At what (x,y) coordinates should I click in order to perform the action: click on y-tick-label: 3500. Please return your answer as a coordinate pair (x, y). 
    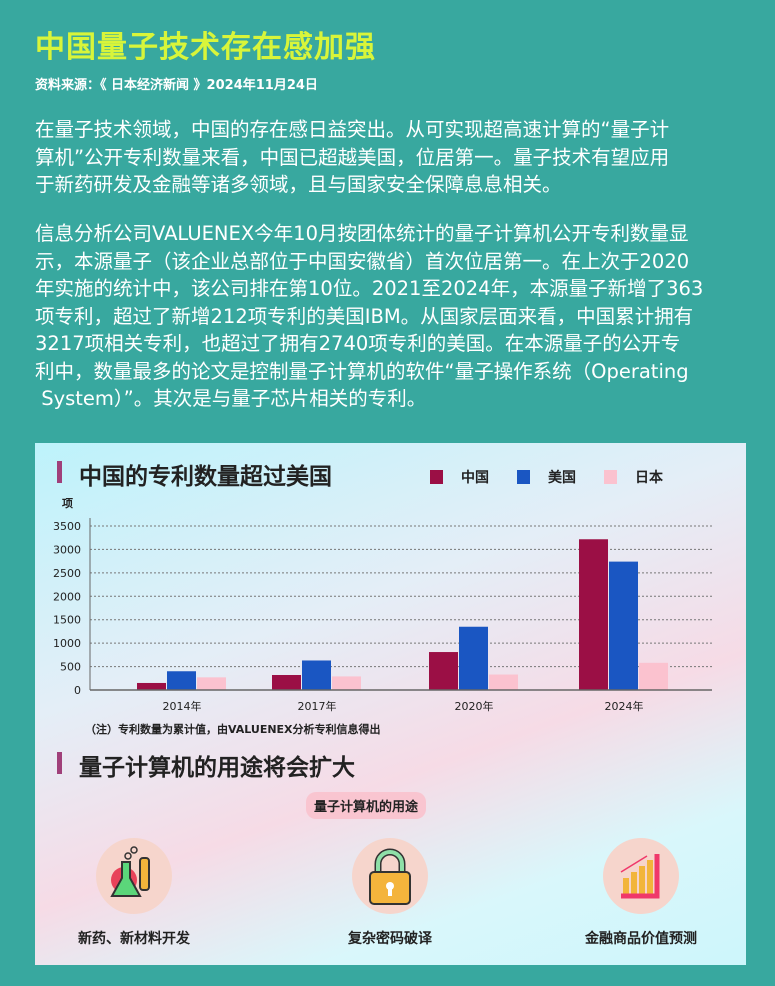
    Looking at the image, I should click on (67, 526).